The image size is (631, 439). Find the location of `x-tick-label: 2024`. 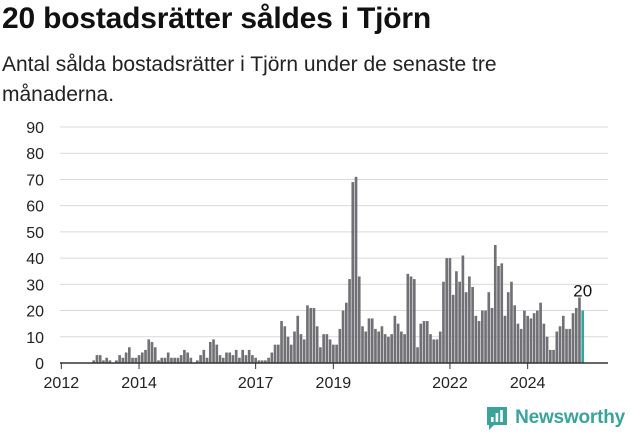

x-tick-label: 2024 is located at coordinates (528, 383).